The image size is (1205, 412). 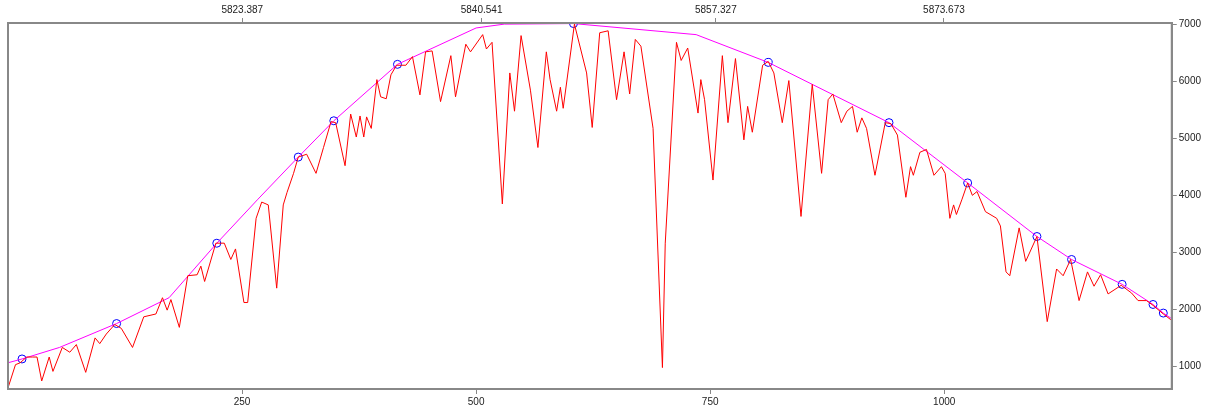 What do you see at coordinates (944, 9) in the screenshot?
I see `x2-tick-label: 5873.673` at bounding box center [944, 9].